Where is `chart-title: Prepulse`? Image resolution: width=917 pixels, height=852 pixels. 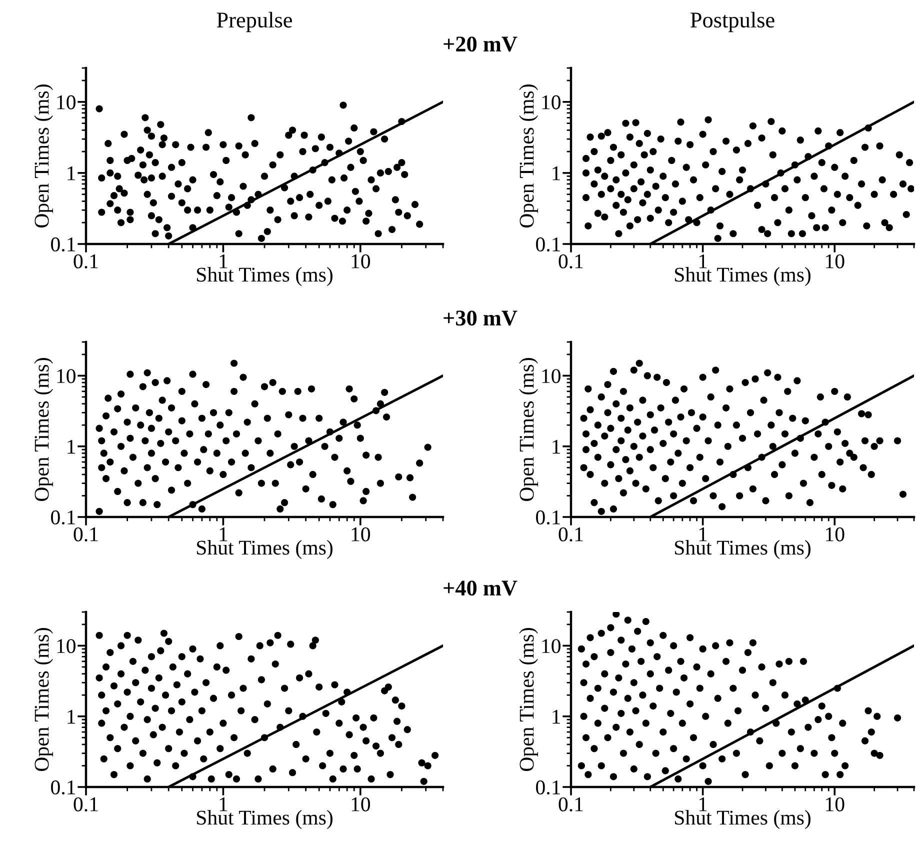 chart-title: Prepulse is located at coordinates (254, 22).